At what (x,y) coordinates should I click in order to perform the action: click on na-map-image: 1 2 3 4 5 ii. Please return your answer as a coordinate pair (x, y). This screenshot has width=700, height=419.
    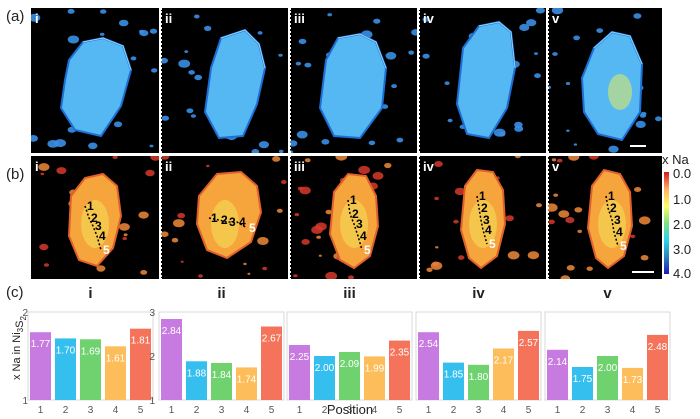
    Looking at the image, I should click on (224, 217).